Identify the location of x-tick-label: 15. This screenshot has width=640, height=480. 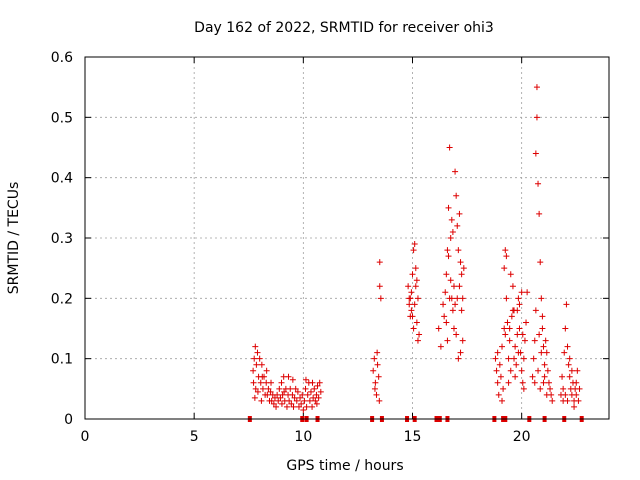
(413, 437).